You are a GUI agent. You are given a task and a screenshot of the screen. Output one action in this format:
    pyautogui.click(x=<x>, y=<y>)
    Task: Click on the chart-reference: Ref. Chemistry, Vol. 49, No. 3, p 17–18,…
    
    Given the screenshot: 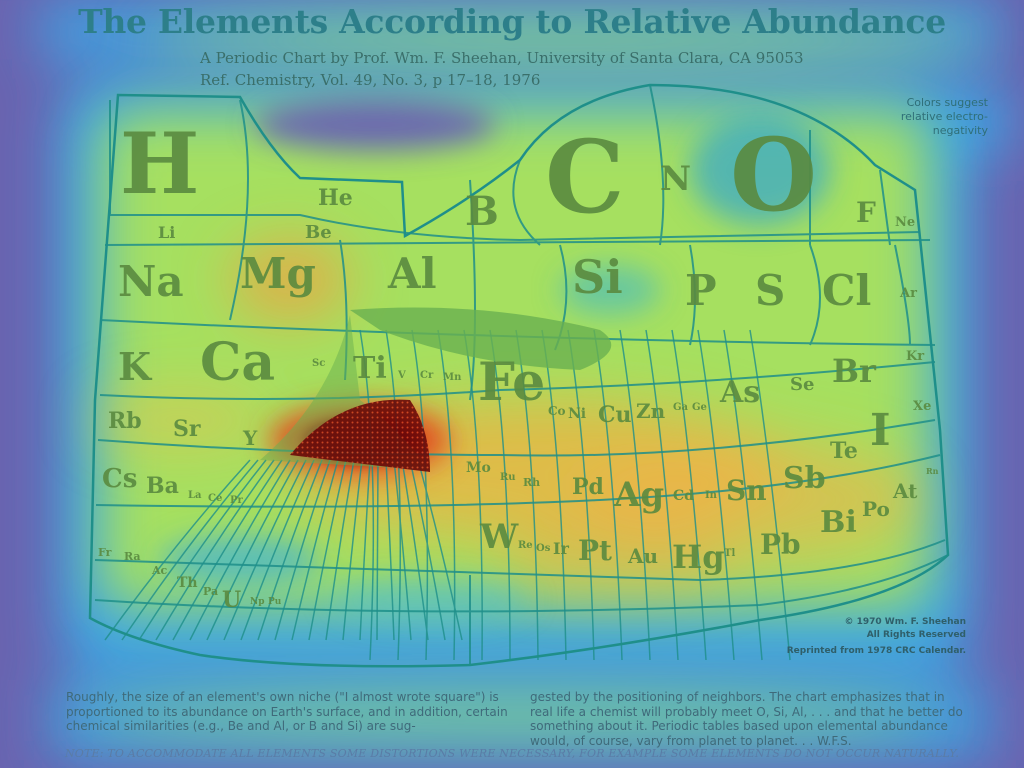 What is the action you would take?
    pyautogui.click(x=370, y=80)
    